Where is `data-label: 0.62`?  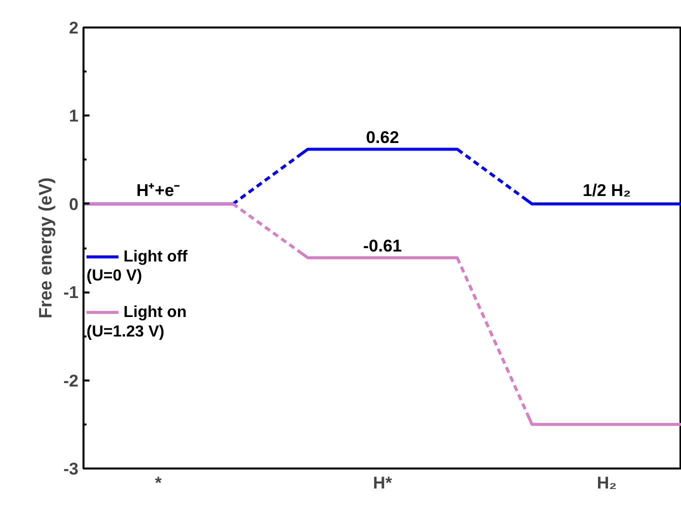
data-label: 0.62 is located at coordinates (383, 138).